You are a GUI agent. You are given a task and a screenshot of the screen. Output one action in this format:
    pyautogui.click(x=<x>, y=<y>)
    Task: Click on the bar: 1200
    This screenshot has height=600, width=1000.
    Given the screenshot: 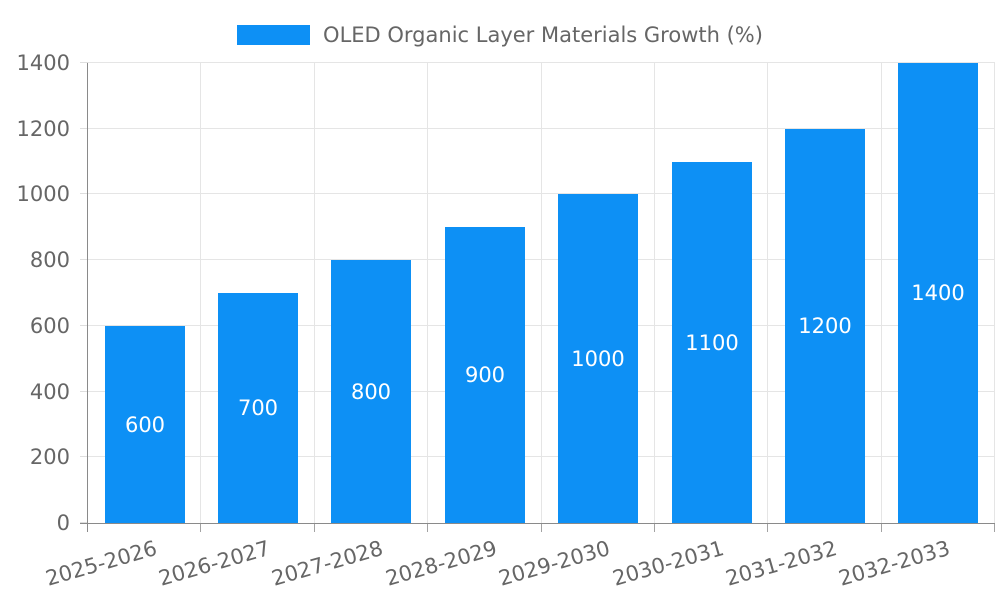 What is the action you would take?
    pyautogui.click(x=825, y=326)
    